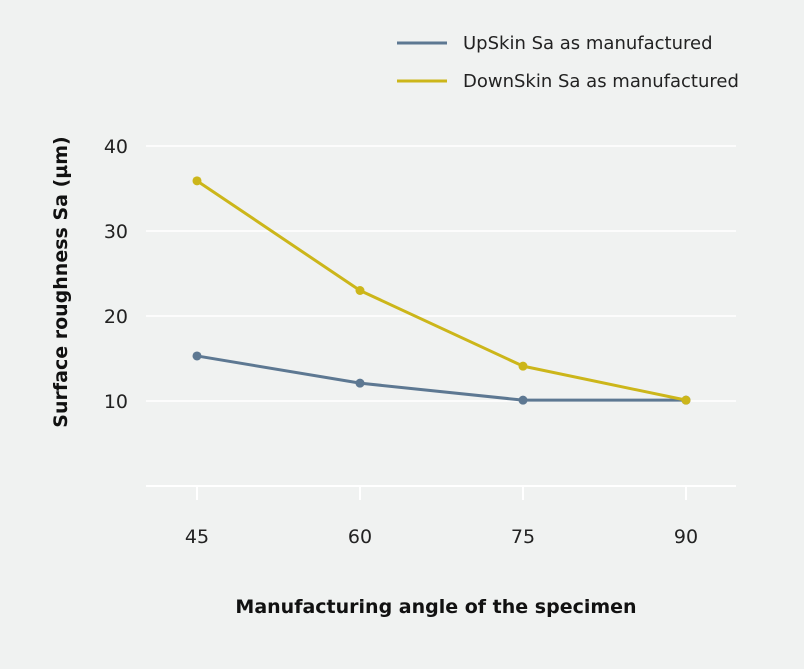  Describe the element at coordinates (523, 537) in the screenshot. I see `x-tick-label: 75` at that location.